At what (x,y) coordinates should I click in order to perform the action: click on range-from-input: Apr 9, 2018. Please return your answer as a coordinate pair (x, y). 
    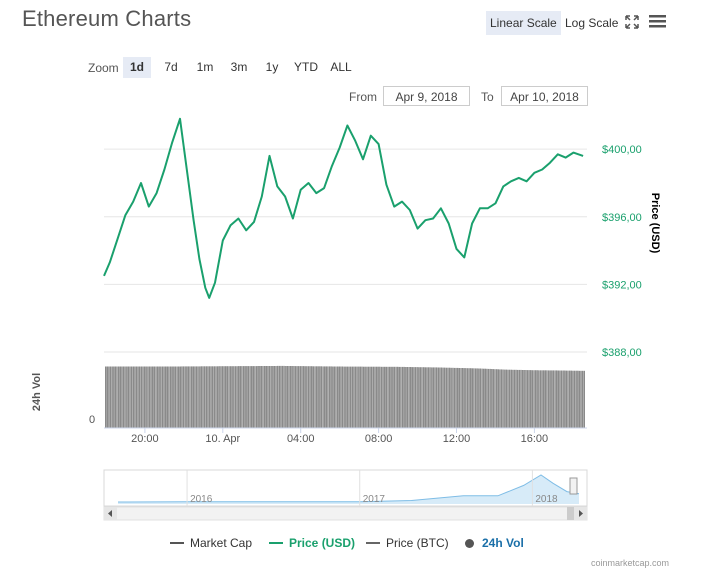
    Looking at the image, I should click on (426, 96).